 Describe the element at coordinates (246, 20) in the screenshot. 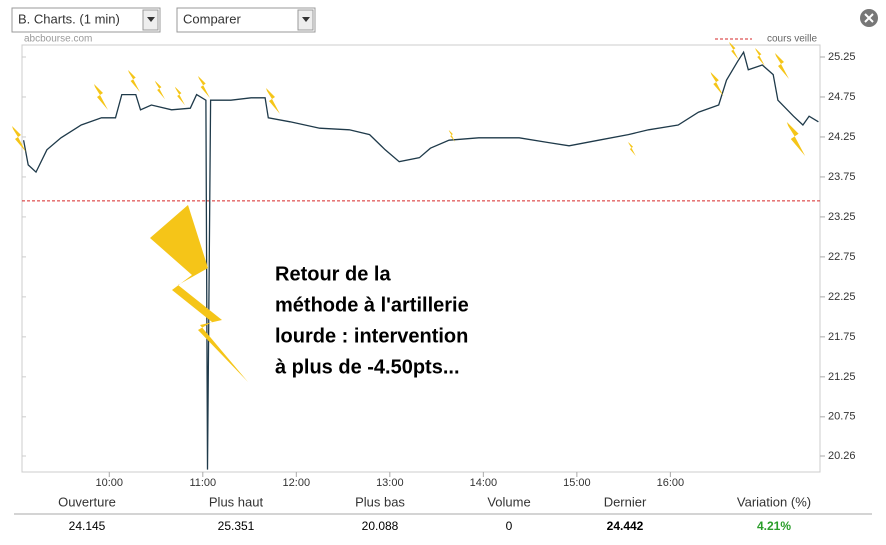

I see `compare-select: Comparer` at that location.